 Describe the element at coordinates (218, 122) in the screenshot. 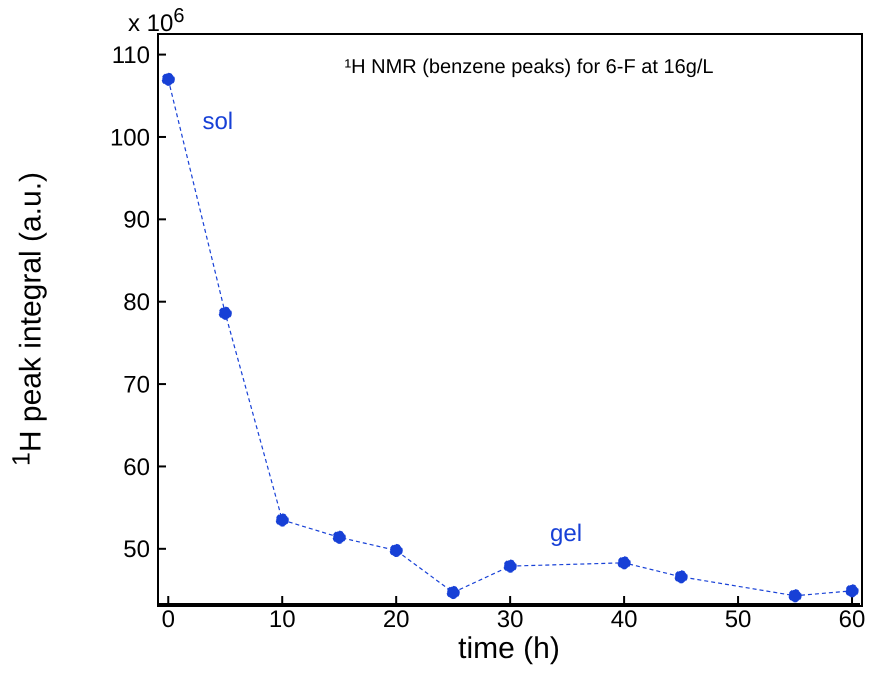

I see `annotation: sol` at that location.